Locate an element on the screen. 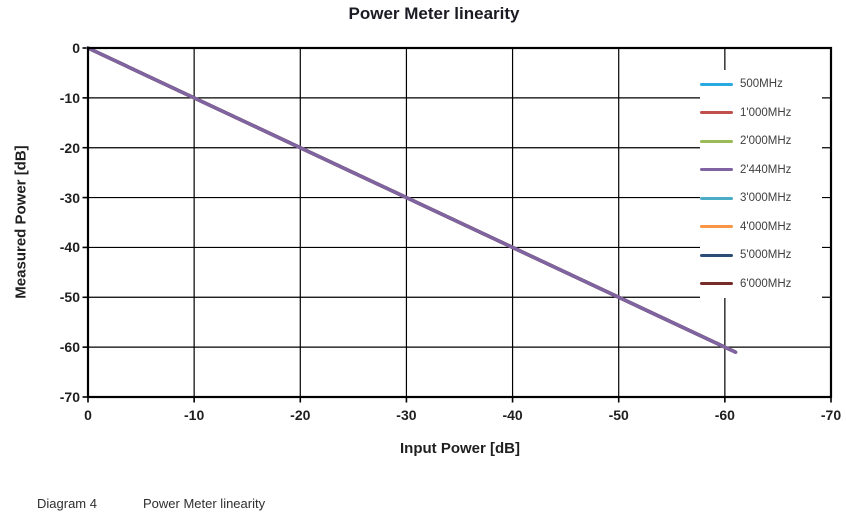 The height and width of the screenshot is (515, 846). legend-label: 2'000MHz is located at coordinates (766, 141).